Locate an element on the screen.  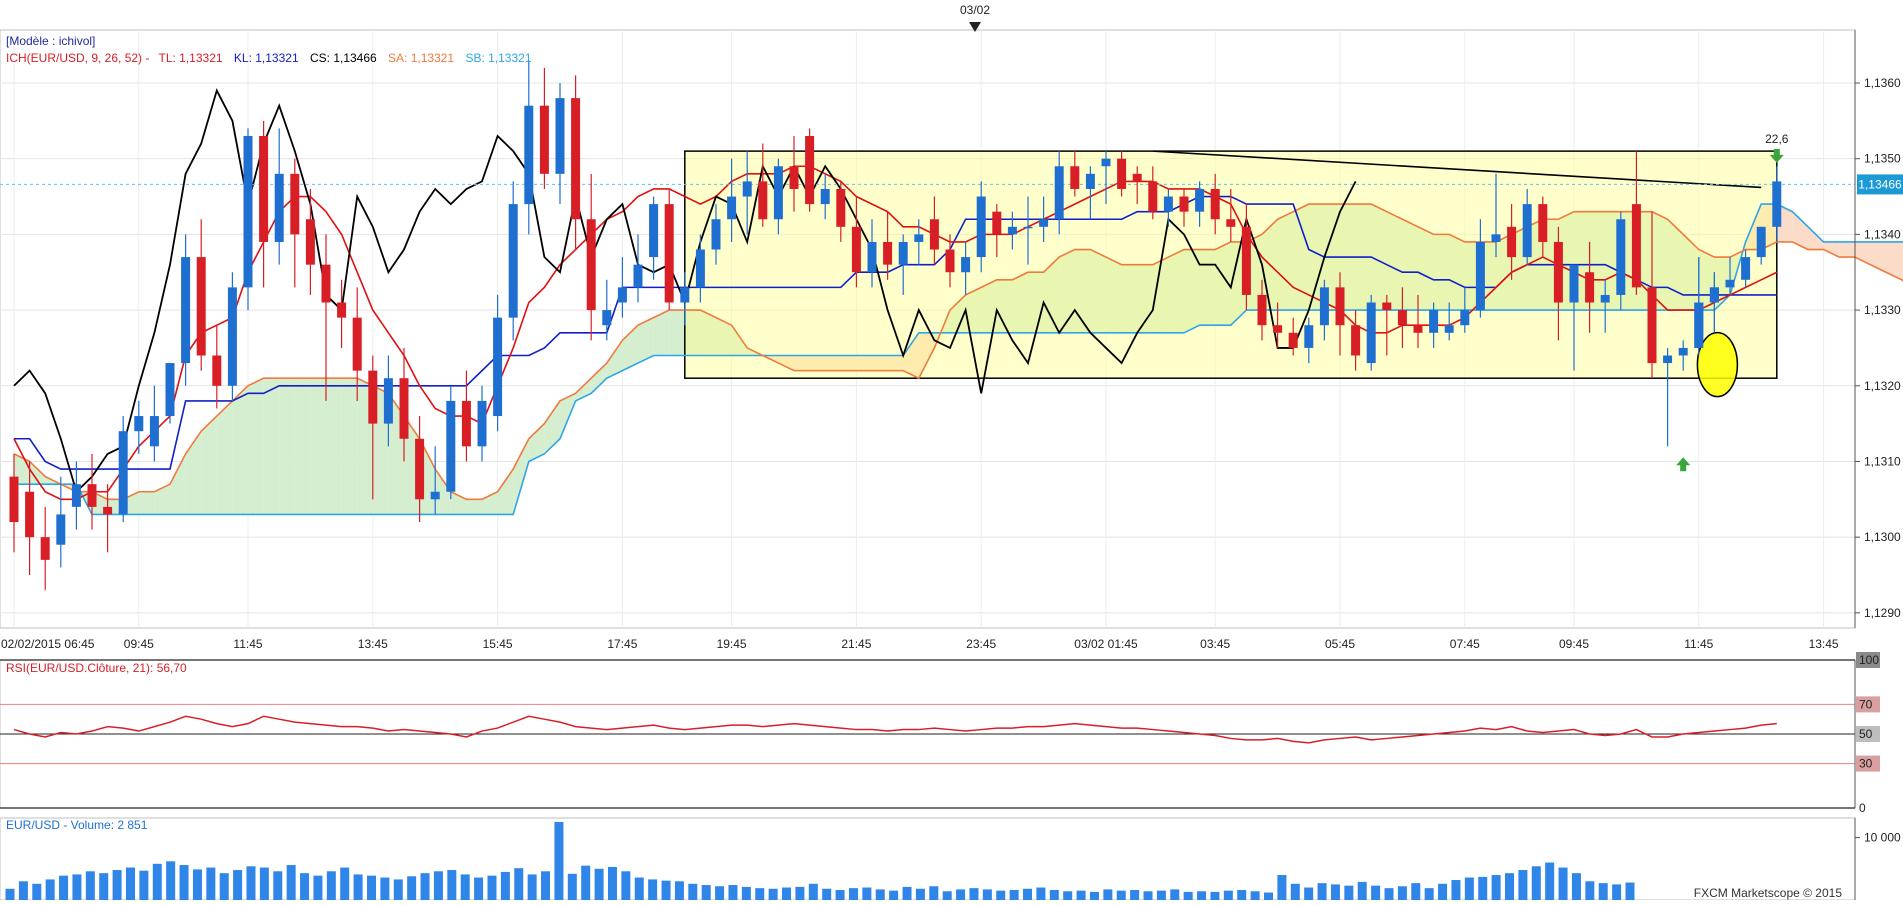
model-label: [Modèle : ichivol] is located at coordinates (50, 41).